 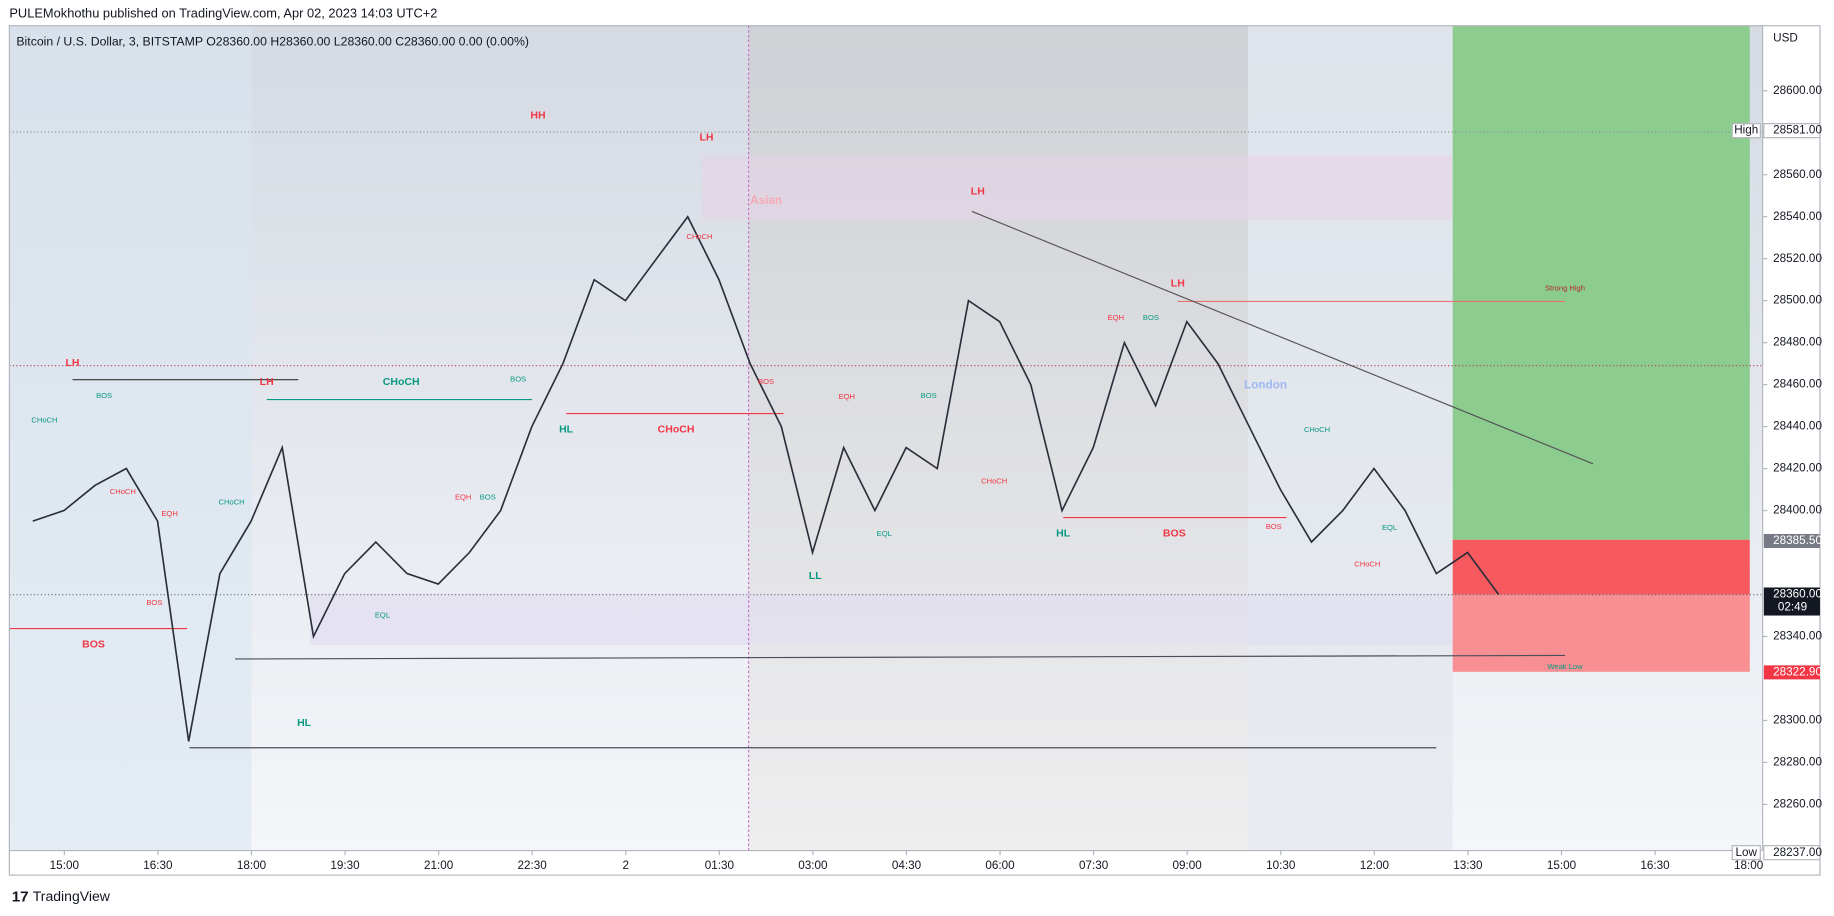 I want to click on x-tick-label: 21:00, so click(x=439, y=865).